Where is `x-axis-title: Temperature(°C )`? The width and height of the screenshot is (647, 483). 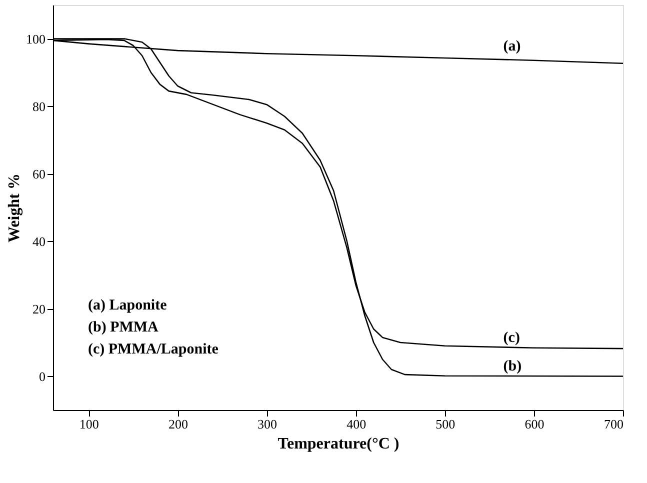
x-axis-title: Temperature(°C ) is located at coordinates (339, 444).